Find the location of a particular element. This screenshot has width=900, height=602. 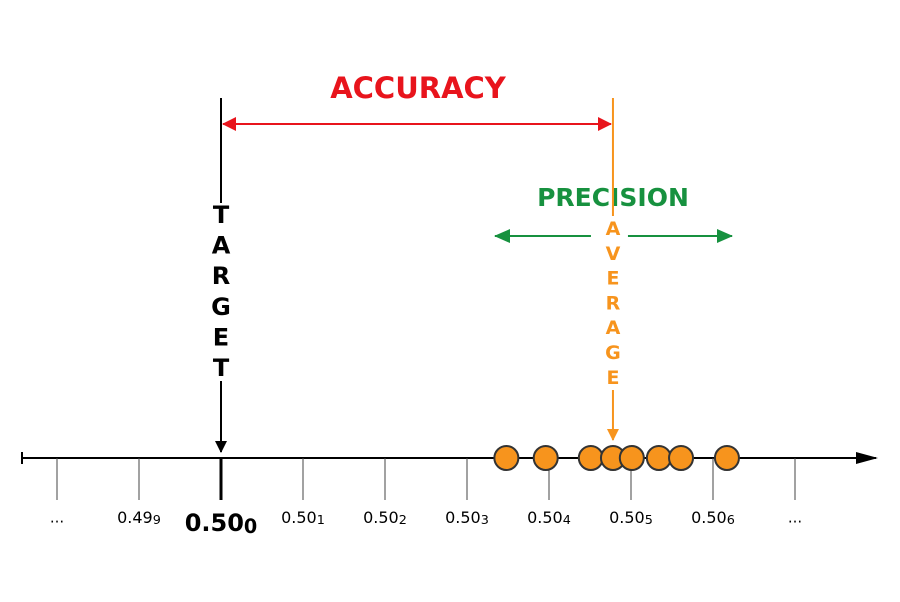

tick-label-sub: 2 is located at coordinates (403, 519).